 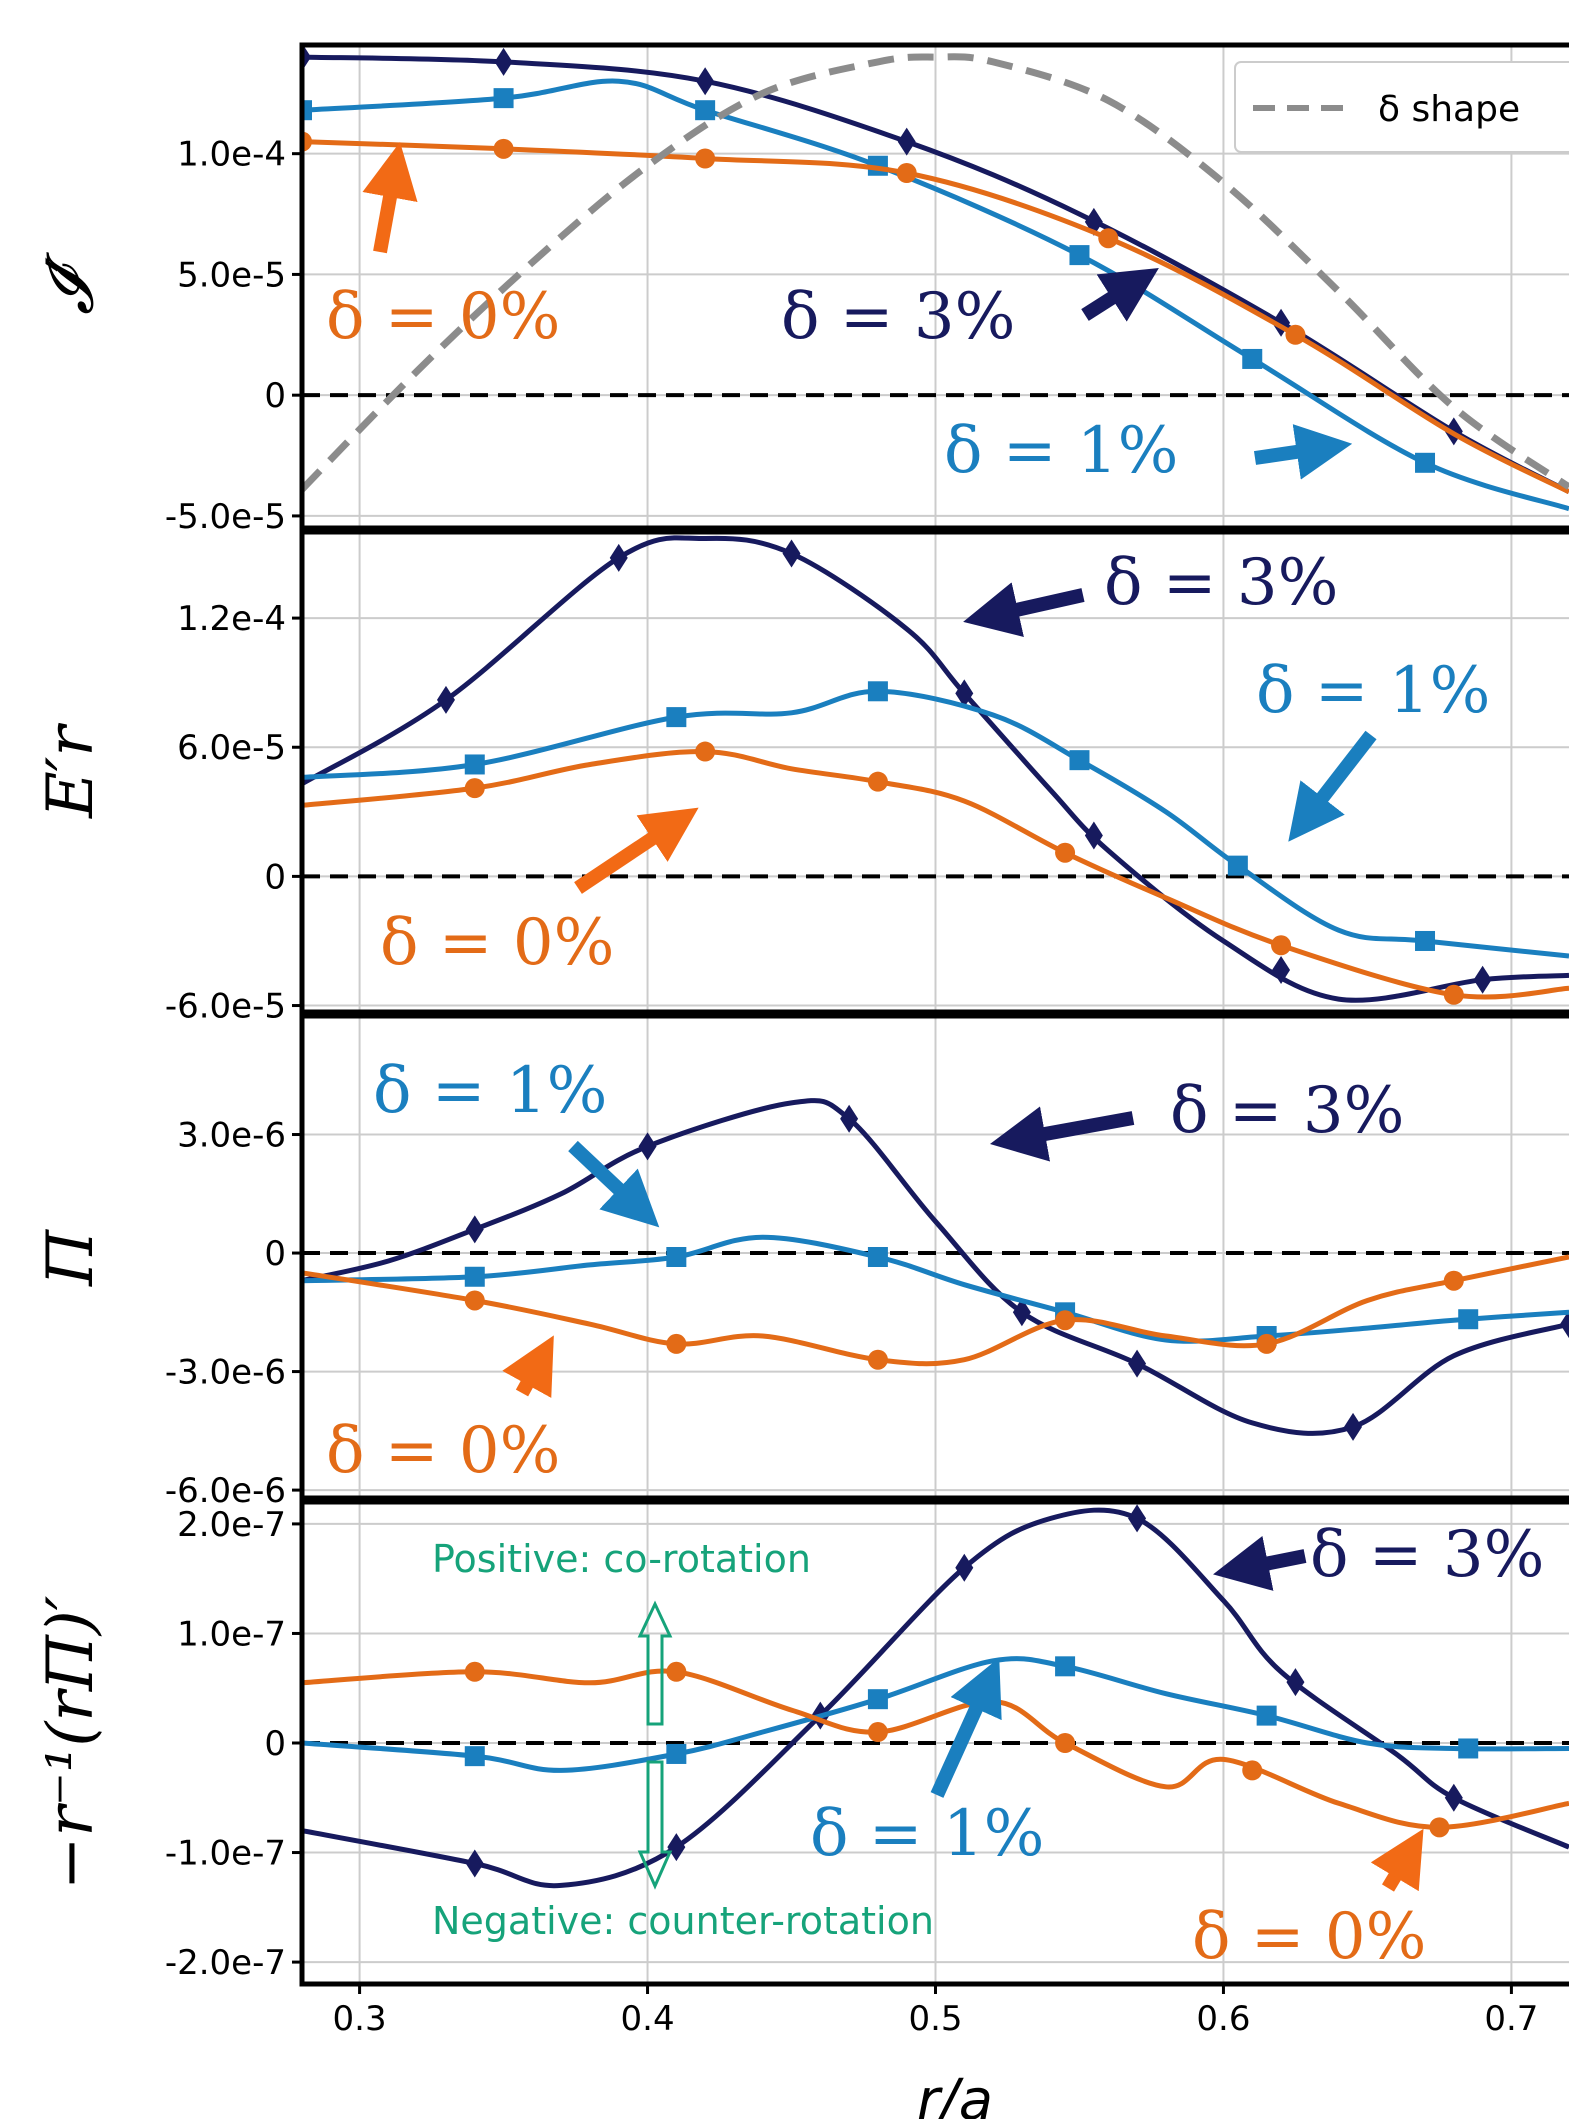 I want to click on y-axis-label: −r⁻¹(rΠ)′, so click(x=71, y=1742).